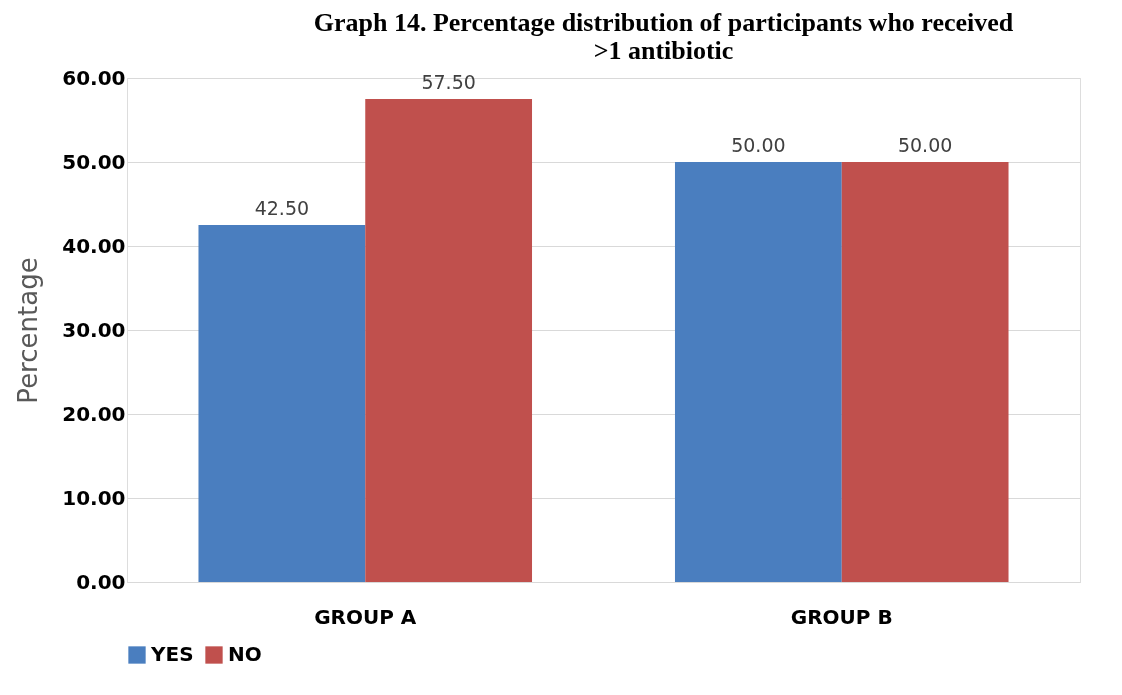 The height and width of the screenshot is (695, 1122). I want to click on data-label: 42.50, so click(282, 208).